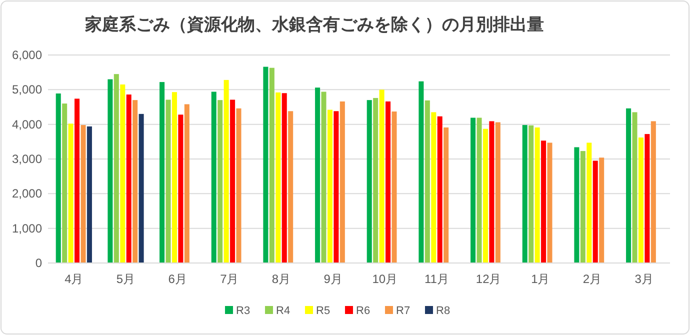 The width and height of the screenshot is (690, 335). Describe the element at coordinates (27, 89) in the screenshot. I see `y-tick-label: 5,000` at that location.